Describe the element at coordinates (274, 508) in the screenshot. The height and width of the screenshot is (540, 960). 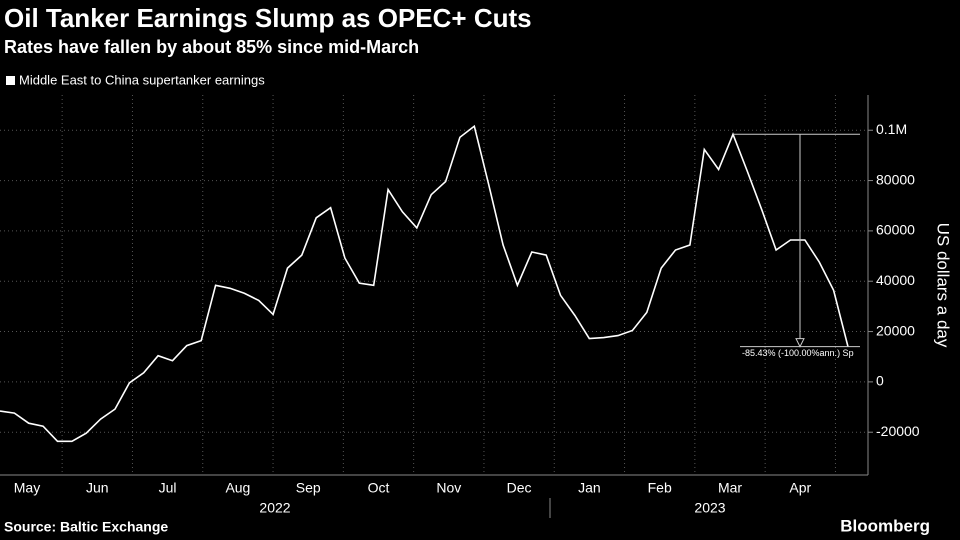
I see `year-label: 2022` at that location.